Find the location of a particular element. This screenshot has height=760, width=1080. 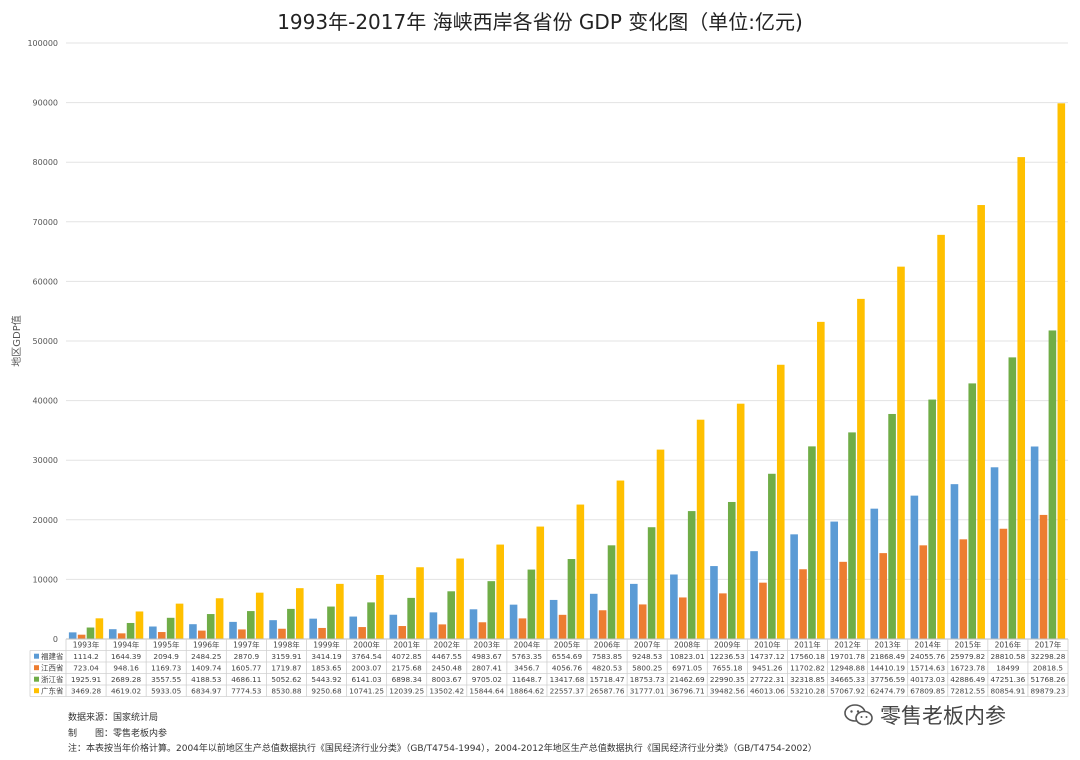

x-tick-label: 1999年 is located at coordinates (326, 645).